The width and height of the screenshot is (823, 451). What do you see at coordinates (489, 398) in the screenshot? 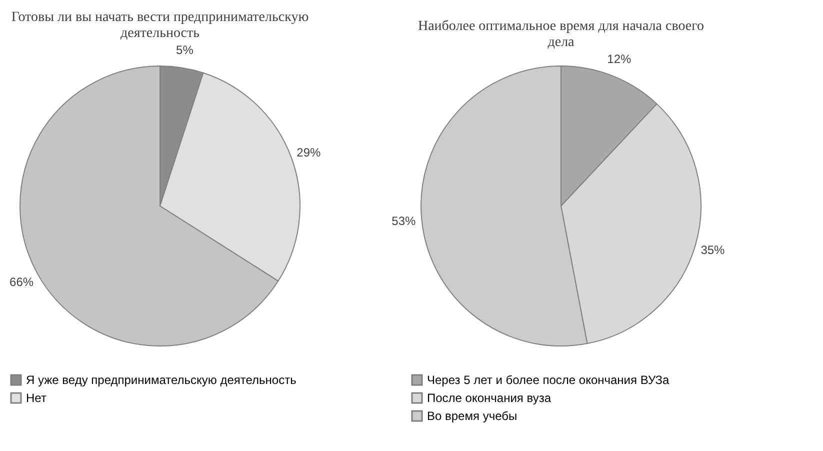
I see `legend-label: После окончания вуза` at bounding box center [489, 398].